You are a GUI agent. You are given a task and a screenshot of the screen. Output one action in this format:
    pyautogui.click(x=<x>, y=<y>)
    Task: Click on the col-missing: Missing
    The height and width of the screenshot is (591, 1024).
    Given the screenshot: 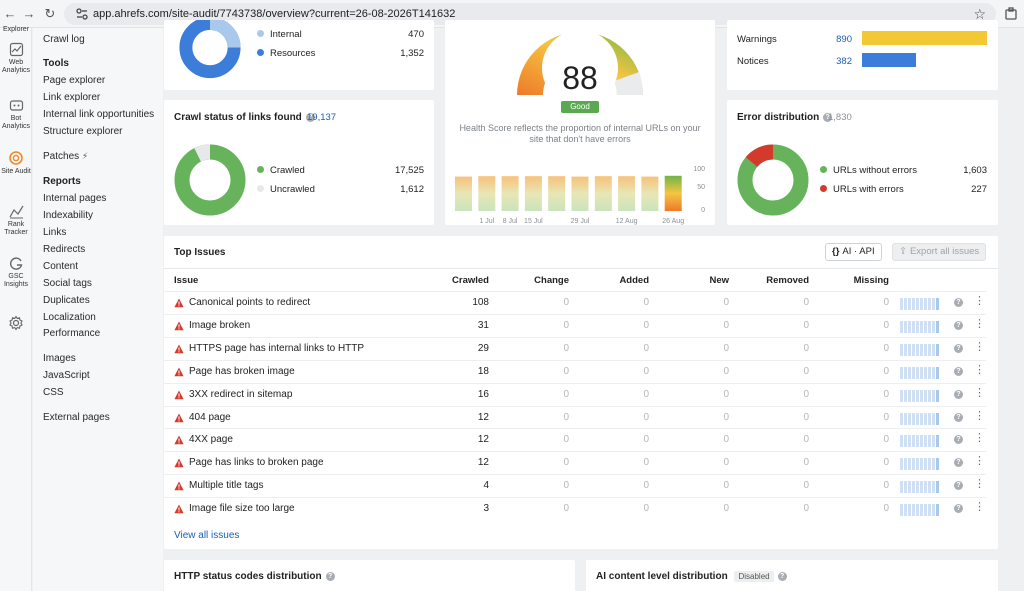 What is the action you would take?
    pyautogui.click(x=871, y=280)
    